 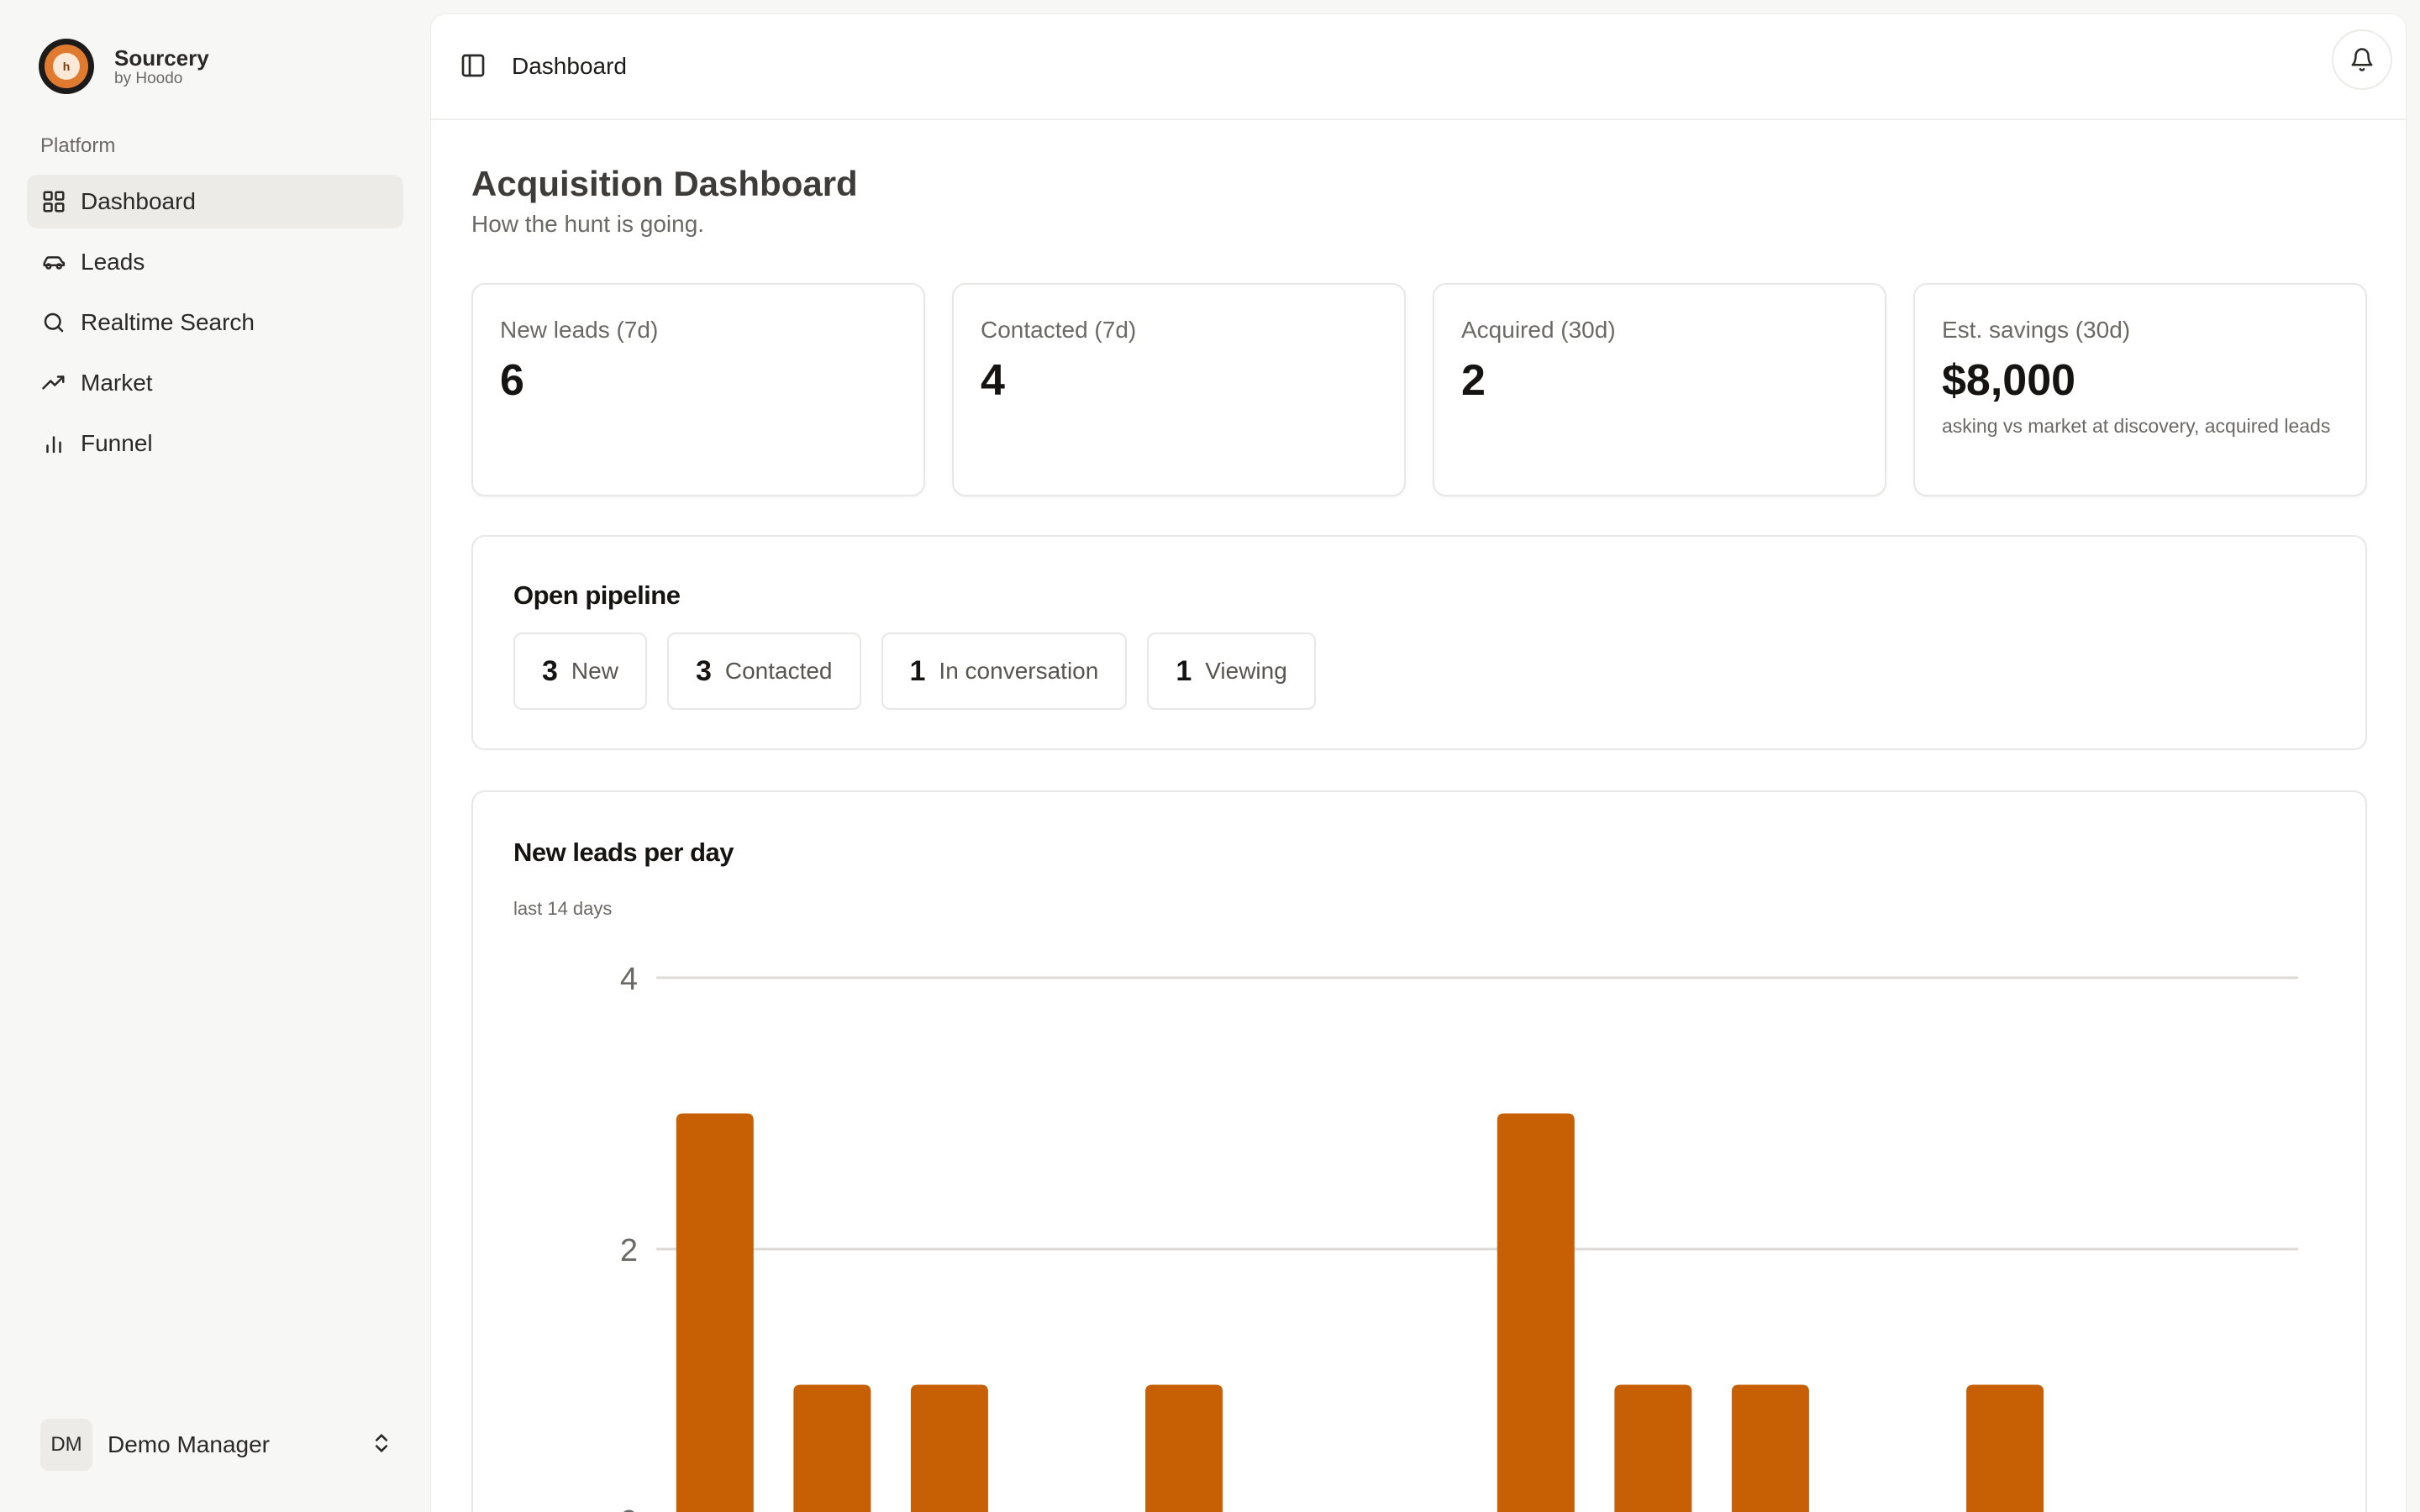 I want to click on stage-label: Viewing, so click(x=1246, y=671).